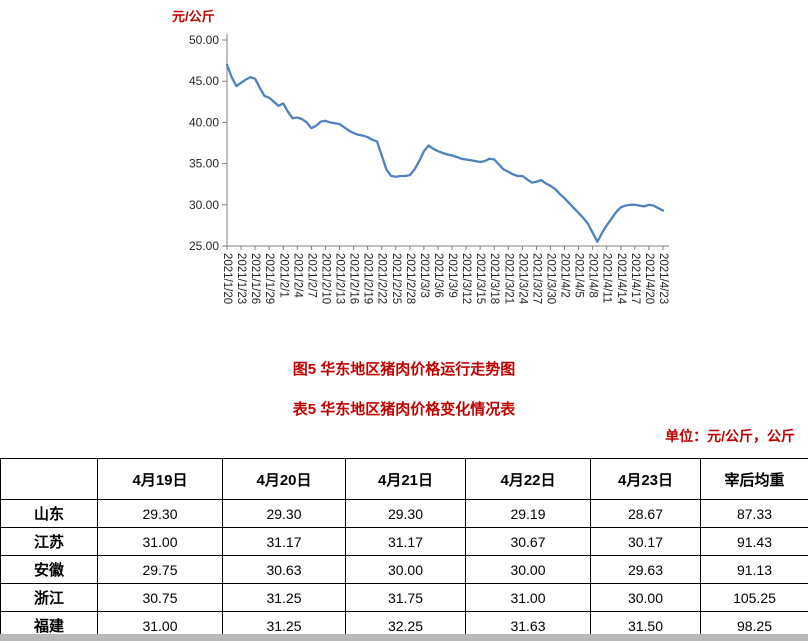 This screenshot has width=808, height=641. Describe the element at coordinates (204, 246) in the screenshot. I see `svg-text: 25.00` at that location.